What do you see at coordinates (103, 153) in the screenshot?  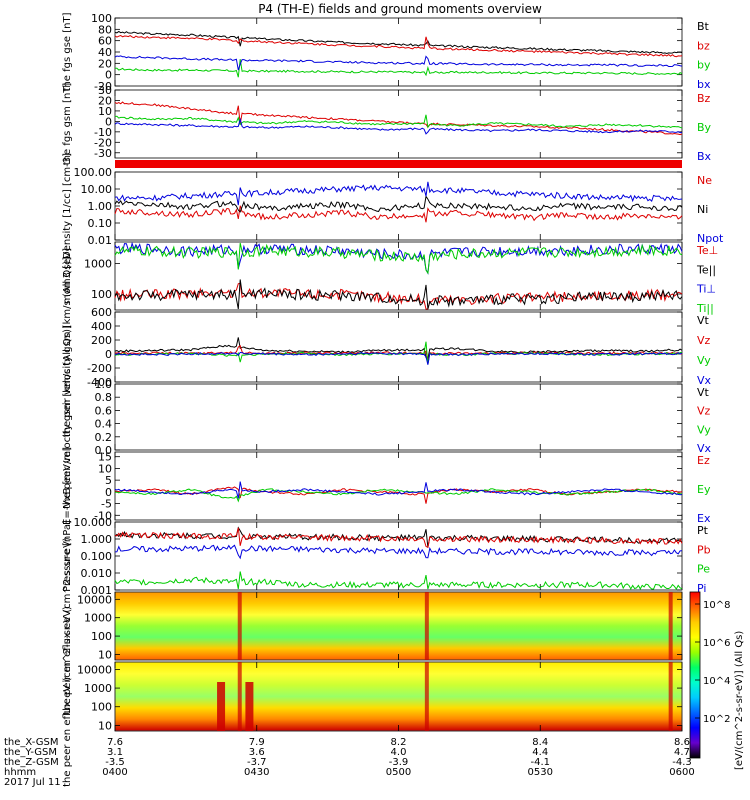 I see `y-tick-label: -30` at bounding box center [103, 153].